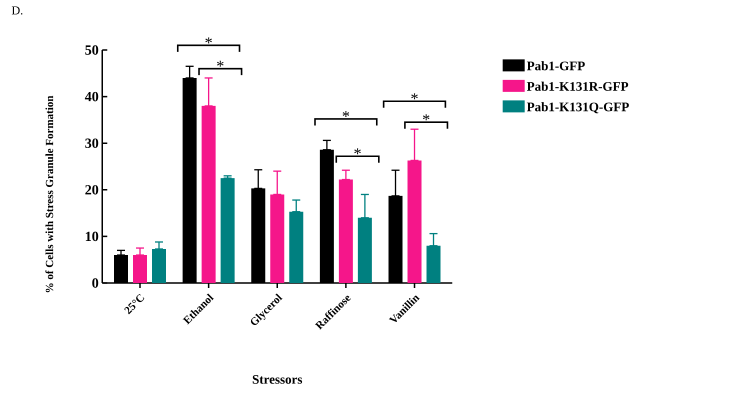 The width and height of the screenshot is (741, 404). What do you see at coordinates (577, 108) in the screenshot?
I see `legend-label: Pab1-K131Q-GFP` at bounding box center [577, 108].